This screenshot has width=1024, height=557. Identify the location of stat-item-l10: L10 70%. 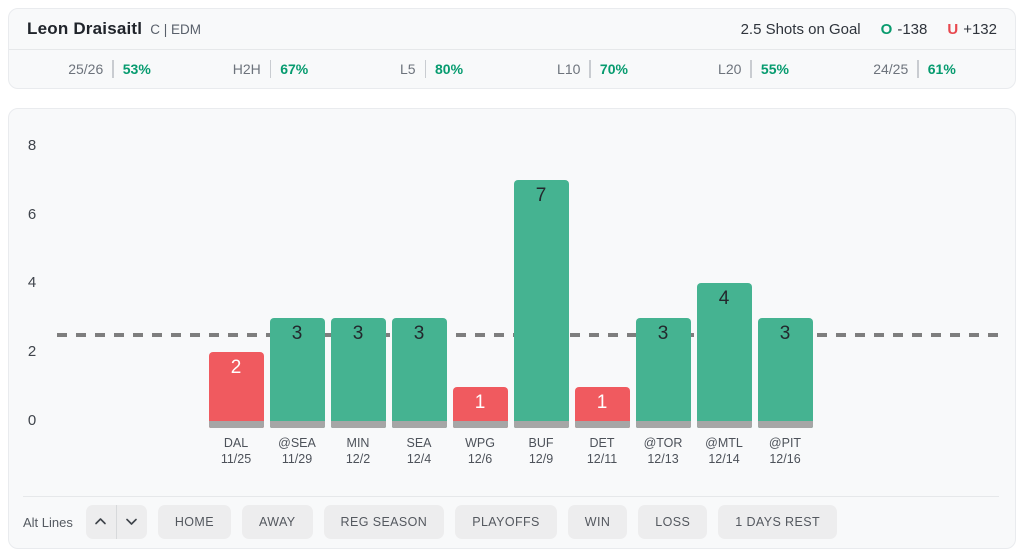
(592, 69).